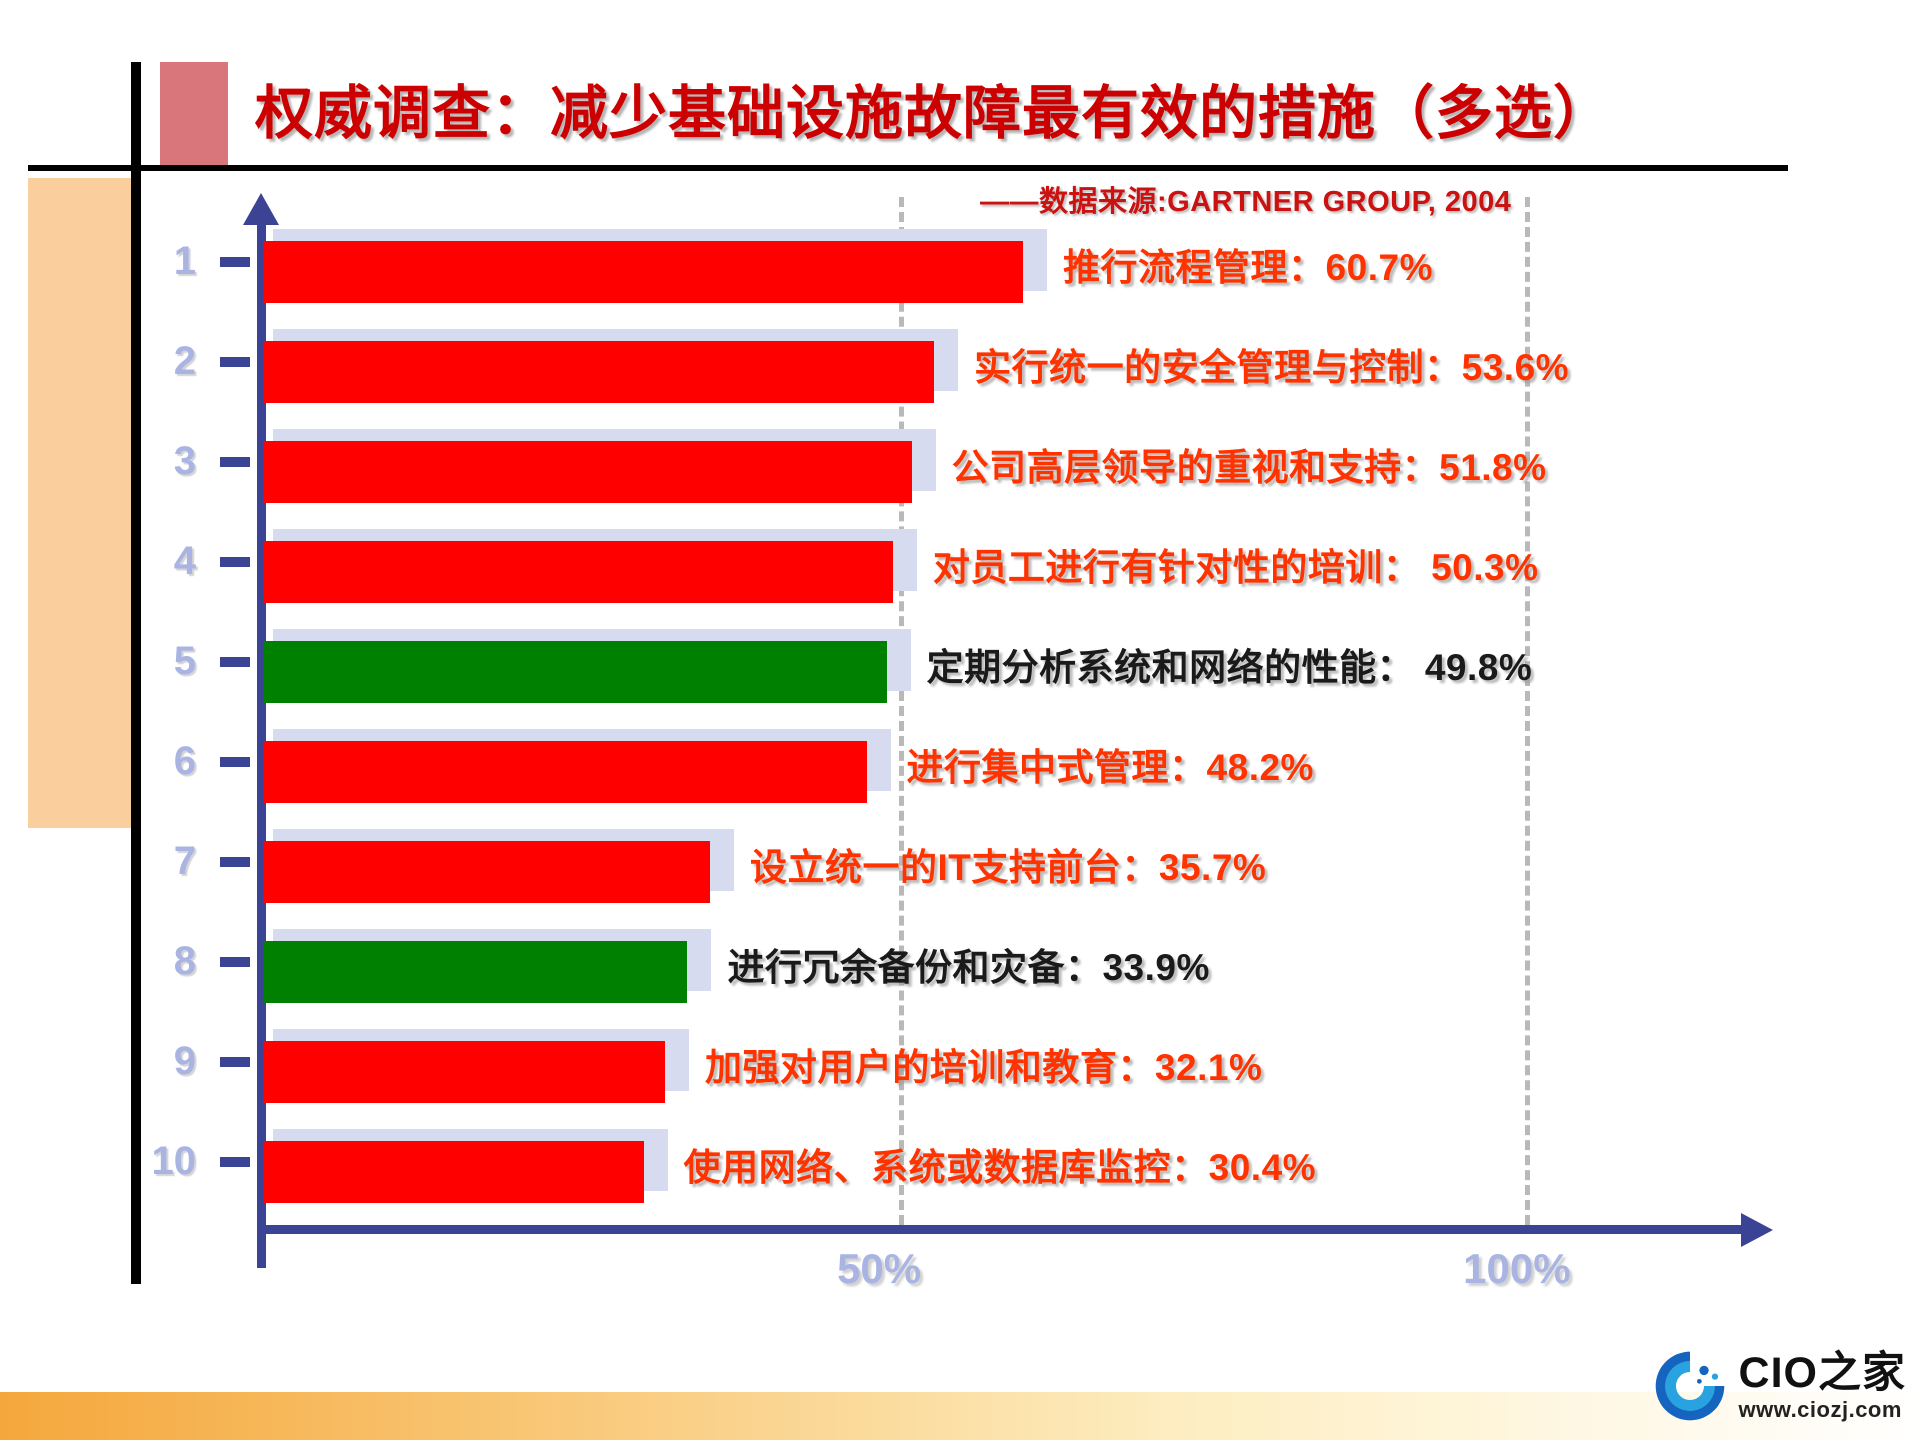  What do you see at coordinates (1000, 1167) in the screenshot?
I see `bar-value-label: 使用网络、系统或数据库监控：30.4%` at bounding box center [1000, 1167].